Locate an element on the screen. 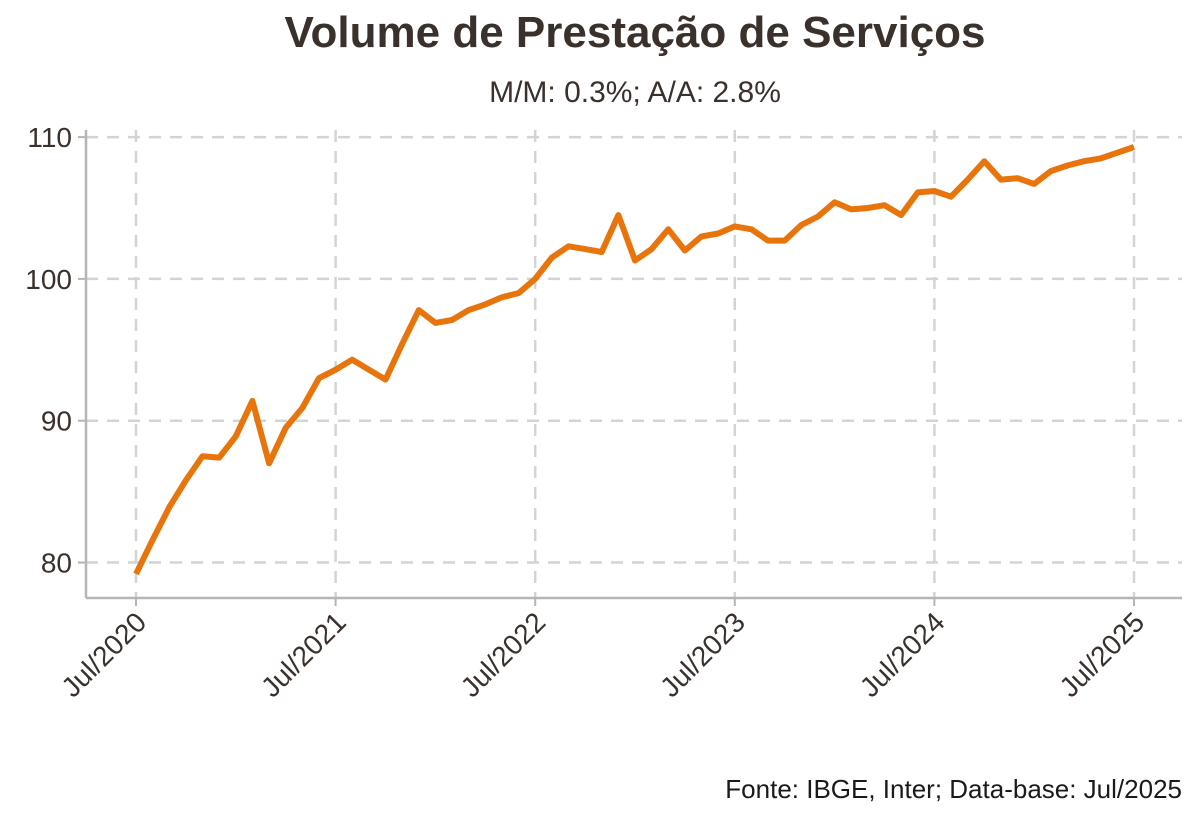 This screenshot has width=1200, height=824. y-tick-label: 90 is located at coordinates (56, 421).